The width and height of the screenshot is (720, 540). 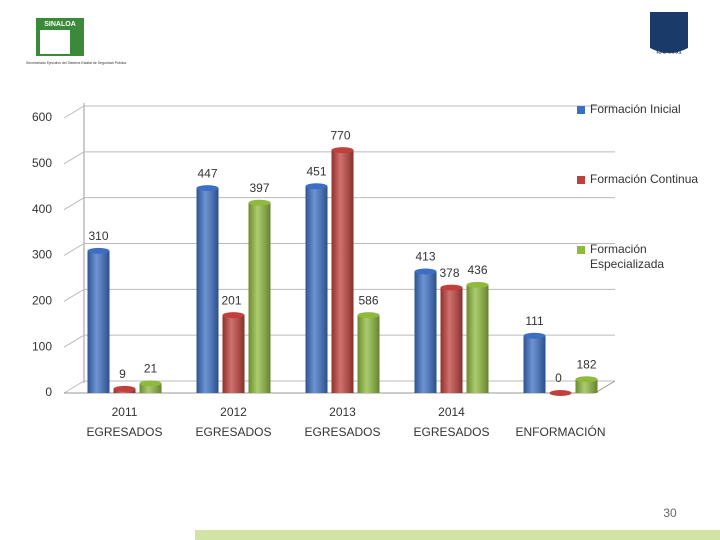 What do you see at coordinates (669, 53) in the screenshot?
I see `logo-right-text: ISO 9001` at bounding box center [669, 53].